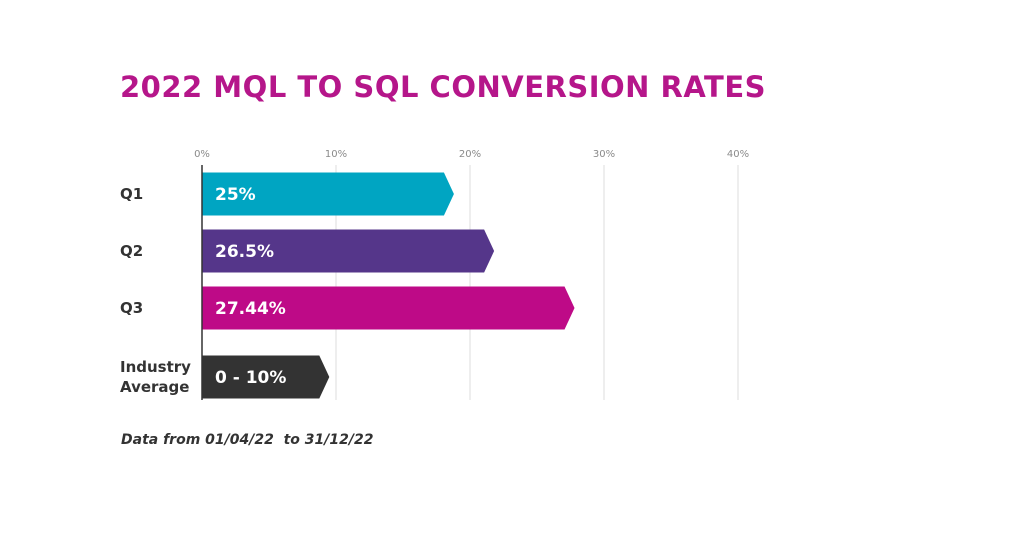  Describe the element at coordinates (738, 154) in the screenshot. I see `x-tick-label: 40%` at that location.